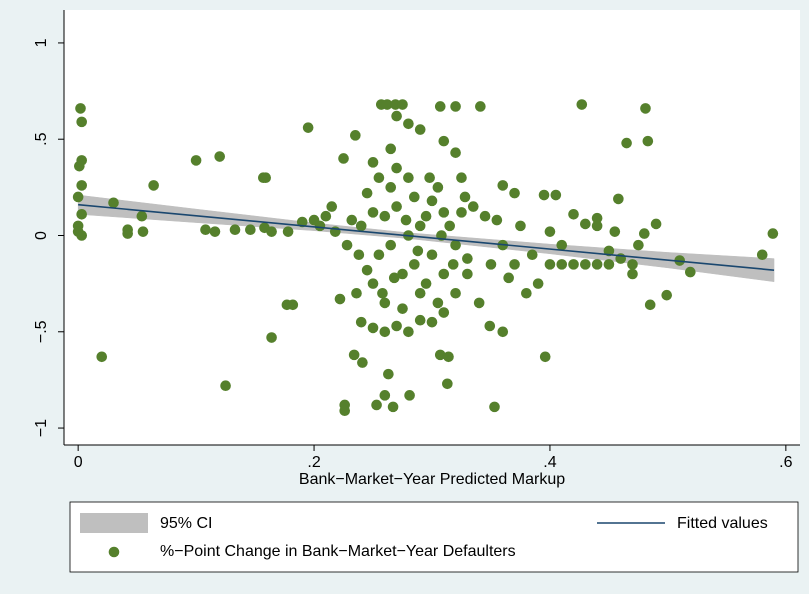 This screenshot has width=809, height=594. I want to click on legend-label: Fitted values, so click(722, 523).